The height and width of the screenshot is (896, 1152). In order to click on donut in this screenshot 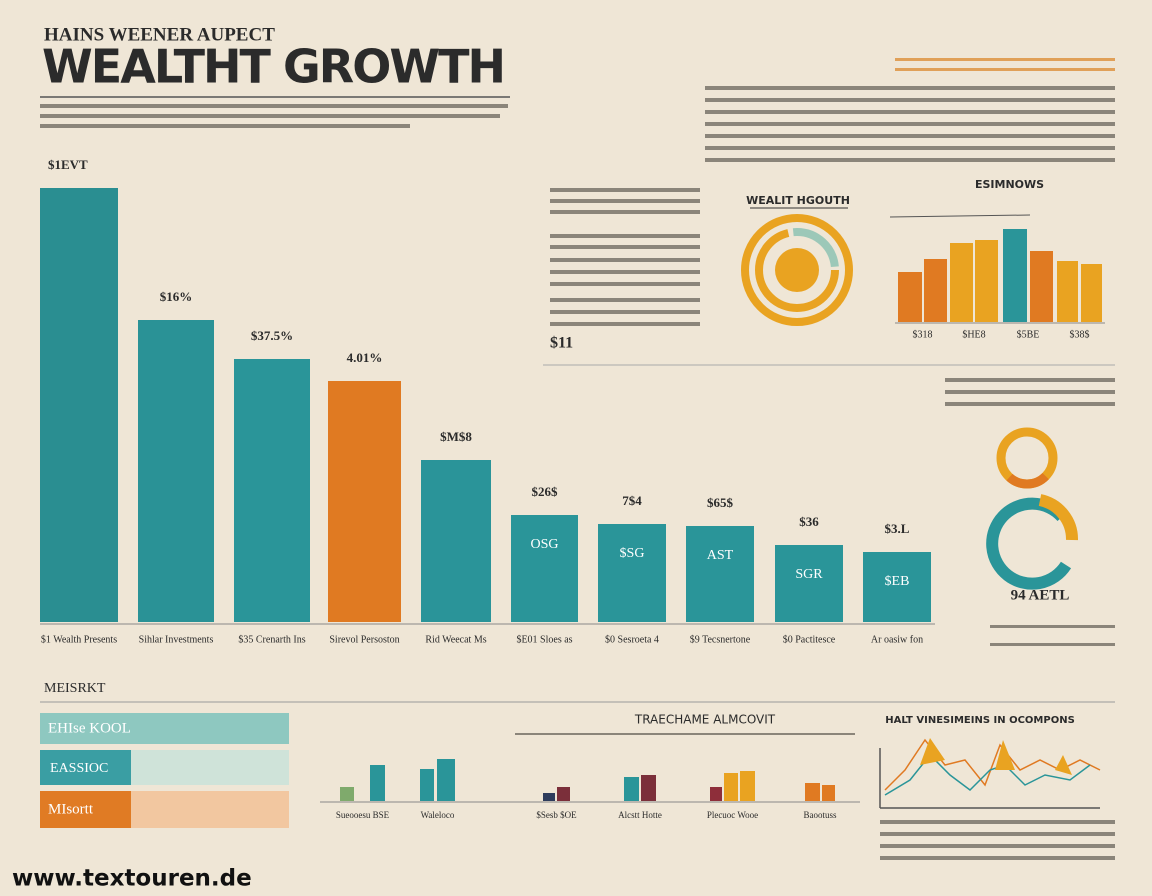, I will do `click(797, 270)`.